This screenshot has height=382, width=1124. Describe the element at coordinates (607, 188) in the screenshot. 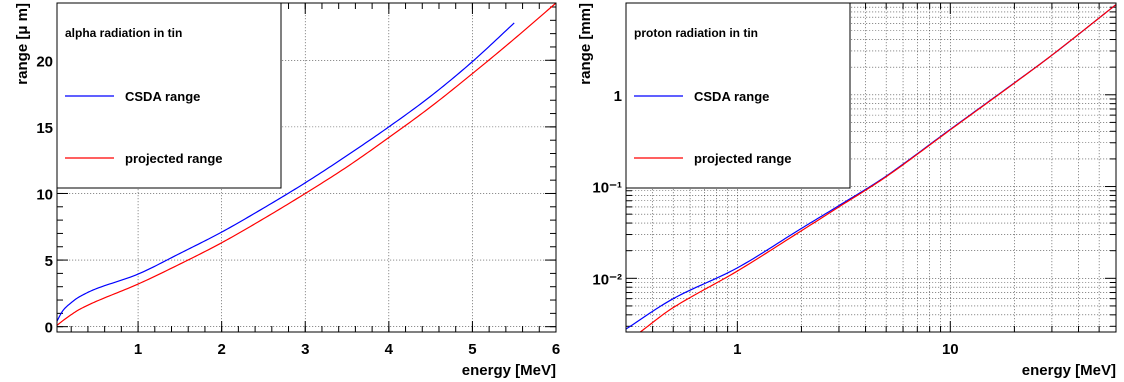

I see `y-tick-label: 10⁻¹` at that location.